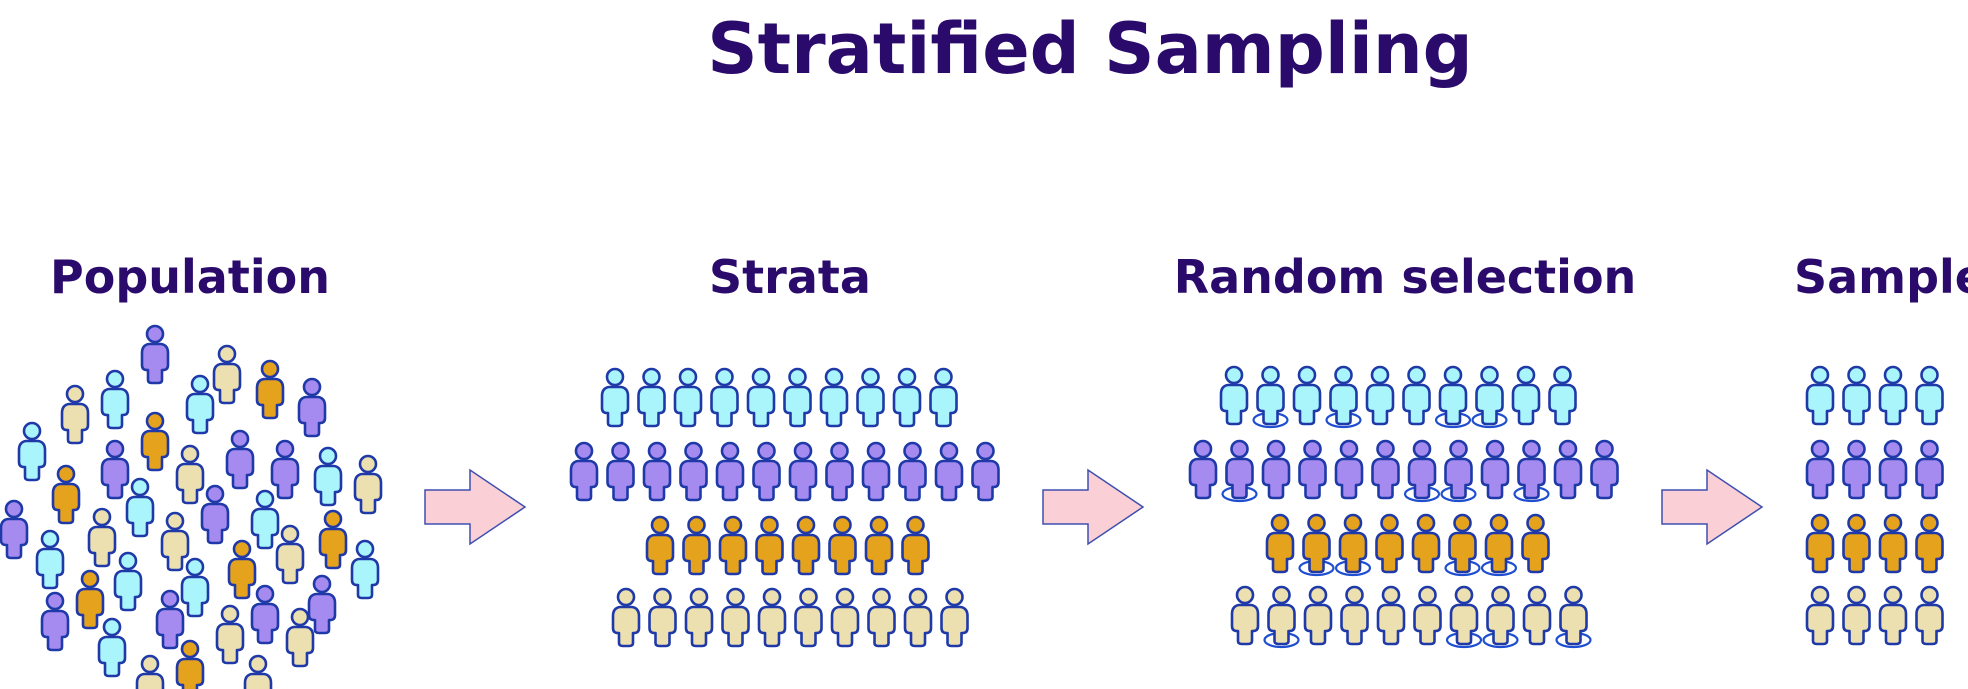 The width and height of the screenshot is (1968, 689). I want to click on sample-group, so click(1874, 505).